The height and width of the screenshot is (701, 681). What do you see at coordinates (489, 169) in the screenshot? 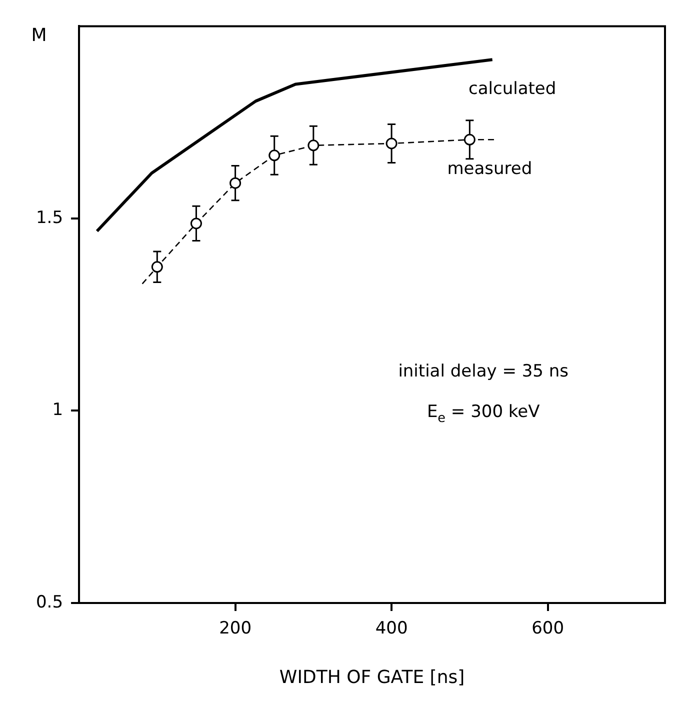
I see `series-label: measured` at bounding box center [489, 169].